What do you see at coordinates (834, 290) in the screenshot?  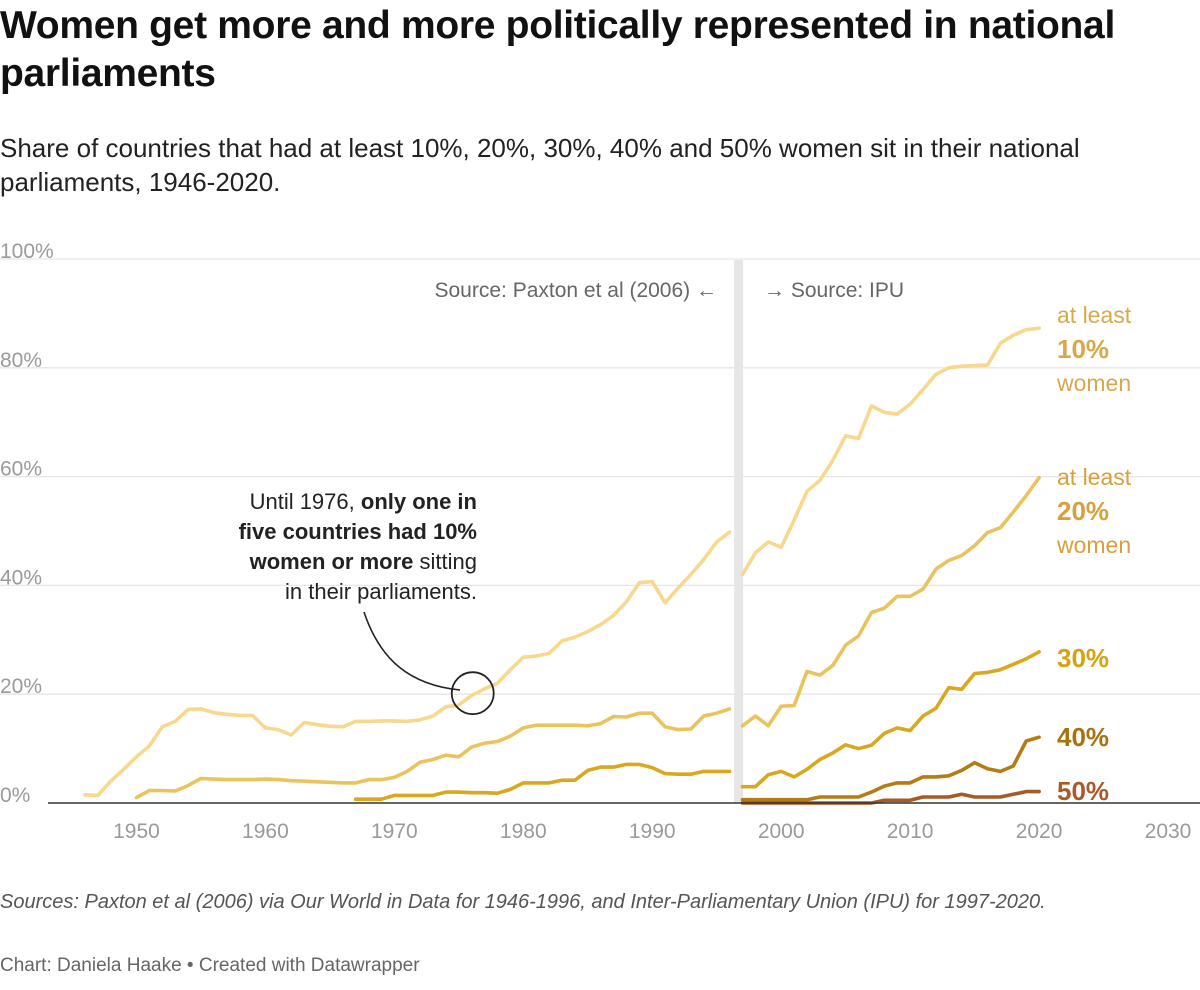 I see `source-label-right: → Source: IPU` at bounding box center [834, 290].